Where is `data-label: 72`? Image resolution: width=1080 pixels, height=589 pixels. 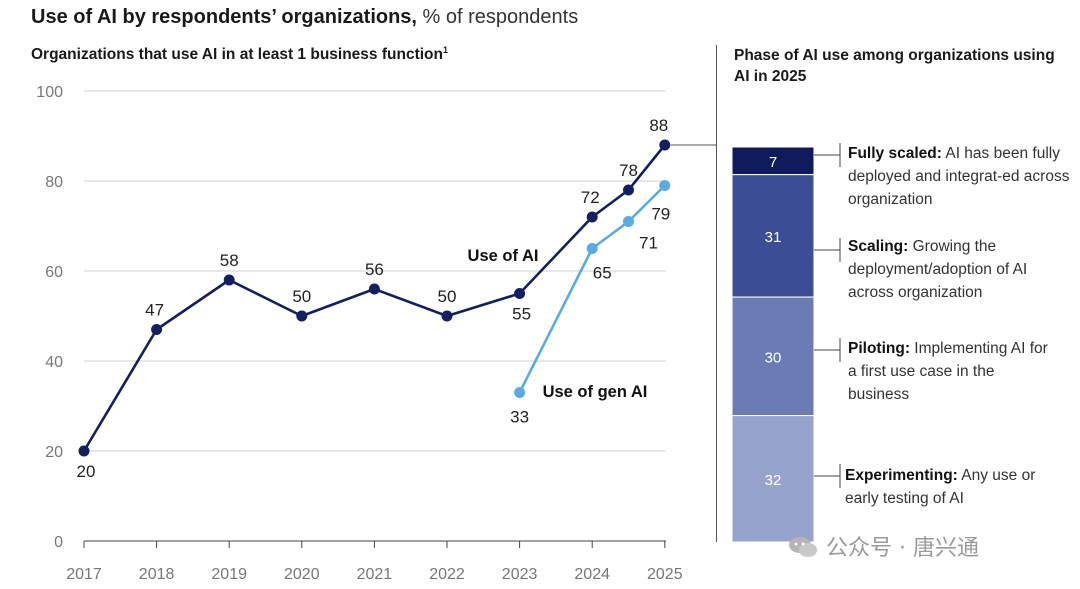 data-label: 72 is located at coordinates (590, 197).